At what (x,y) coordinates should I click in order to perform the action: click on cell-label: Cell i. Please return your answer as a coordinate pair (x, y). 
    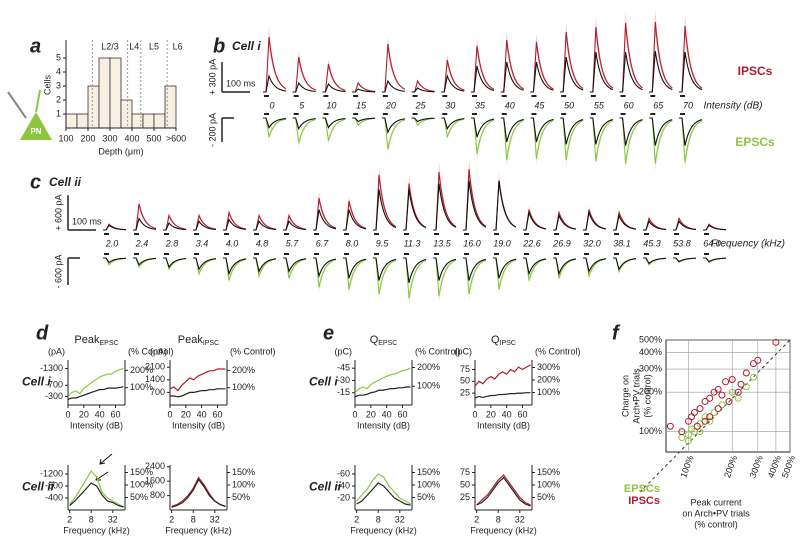
    Looking at the image, I should click on (246, 46).